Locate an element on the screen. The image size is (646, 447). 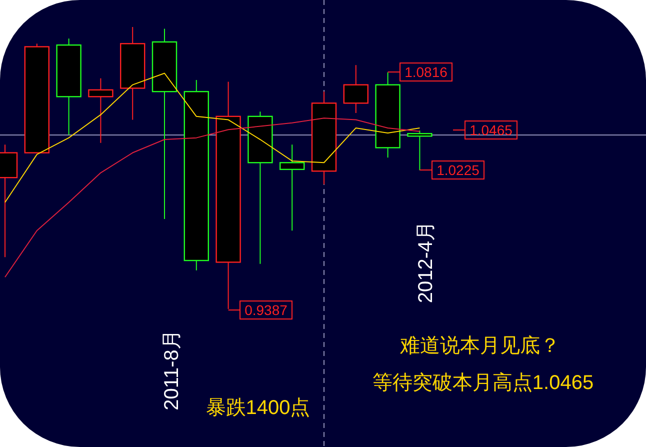
text: 1.0465 is located at coordinates (491, 130).